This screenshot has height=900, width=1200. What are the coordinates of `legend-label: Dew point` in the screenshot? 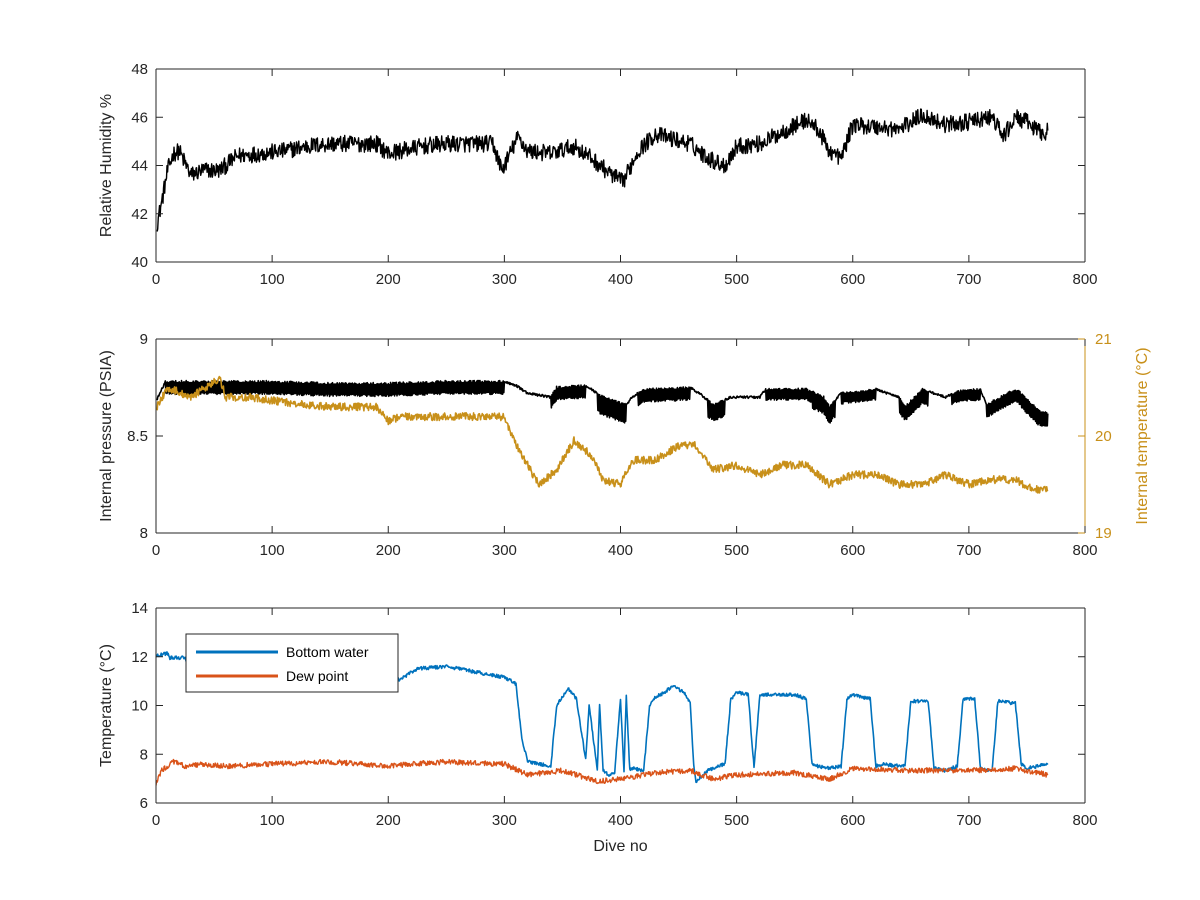 It's located at (317, 676).